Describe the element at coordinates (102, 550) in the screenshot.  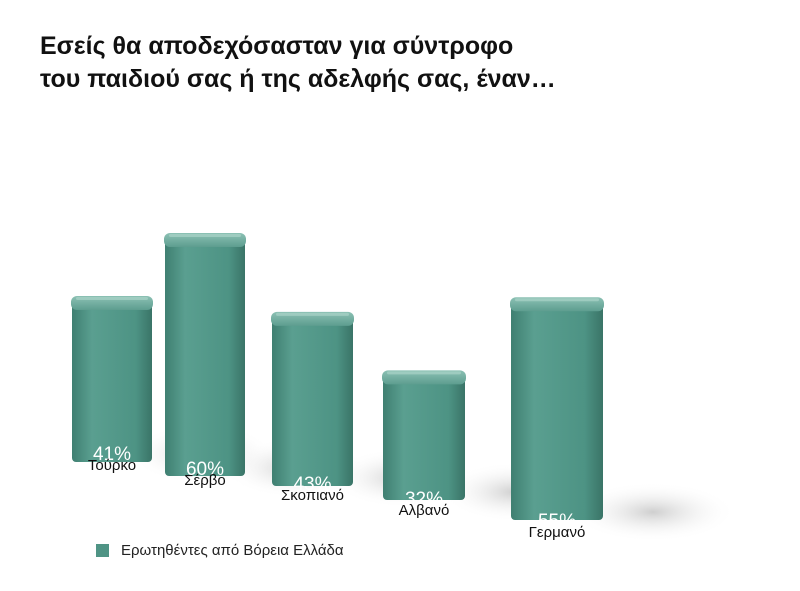
I see `legend-swatch` at that location.